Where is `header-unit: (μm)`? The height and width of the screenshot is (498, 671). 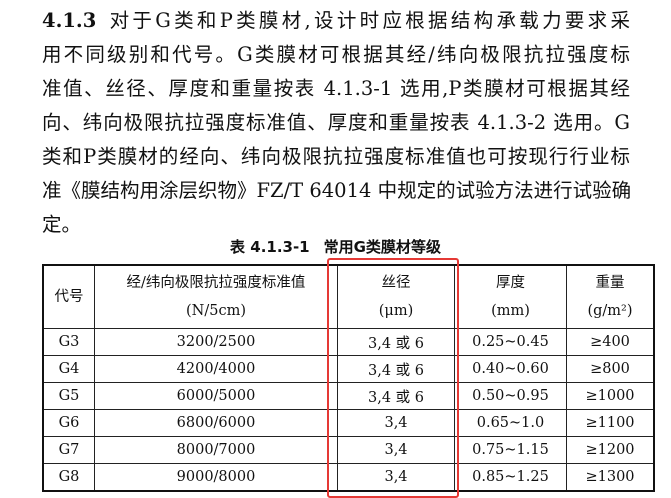
header-unit: (μm) is located at coordinates (396, 311).